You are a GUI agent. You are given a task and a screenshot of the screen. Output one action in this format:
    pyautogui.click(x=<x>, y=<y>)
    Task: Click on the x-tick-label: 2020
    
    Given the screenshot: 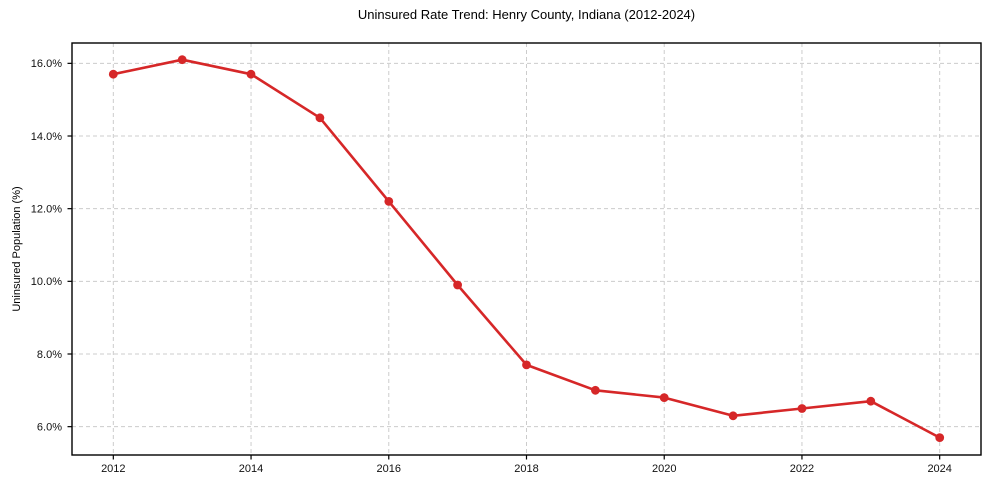 What is the action you would take?
    pyautogui.click(x=664, y=469)
    